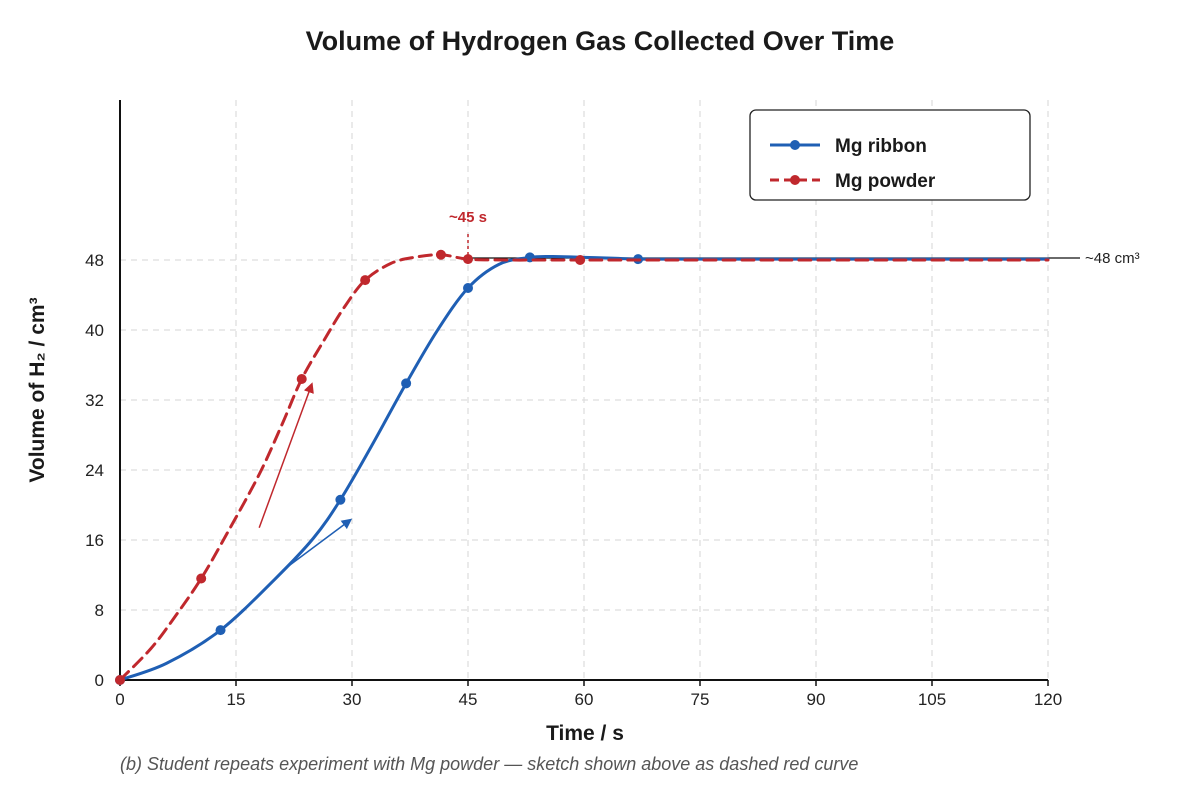 The image size is (1200, 800). I want to click on time-marker-label: ~45 s, so click(468, 217).